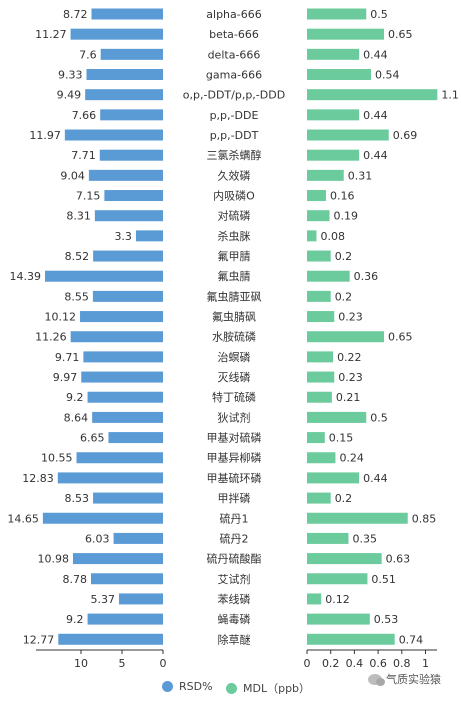 The height and width of the screenshot is (703, 461). Describe the element at coordinates (346, 216) in the screenshot. I see `mdl-value-label: 0.19` at that location.